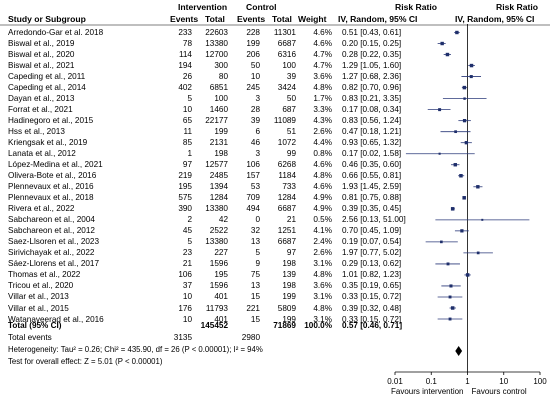 The width and height of the screenshot is (550, 400). Describe the element at coordinates (286, 88) in the screenshot. I see `ctl-total: 3424` at that location.